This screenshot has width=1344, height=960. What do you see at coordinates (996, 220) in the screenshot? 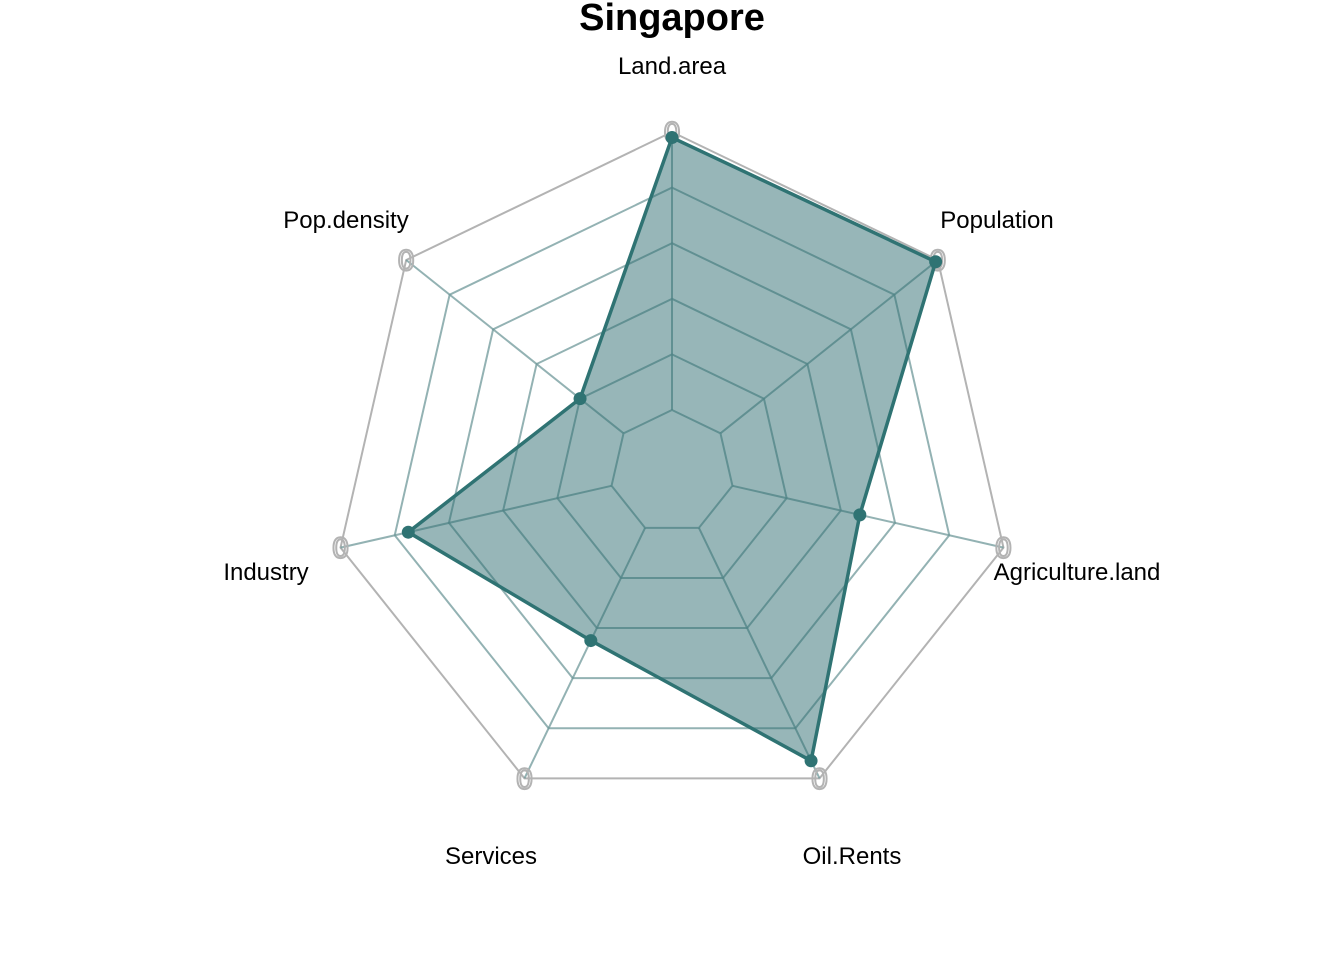
I see `axis-label: Population` at bounding box center [996, 220].